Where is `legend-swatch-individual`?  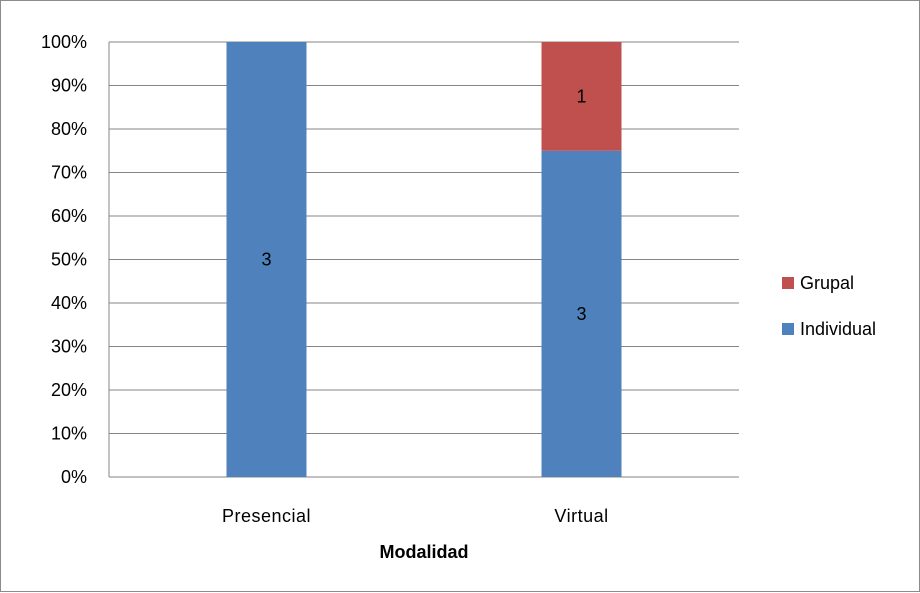
legend-swatch-individual is located at coordinates (788, 329).